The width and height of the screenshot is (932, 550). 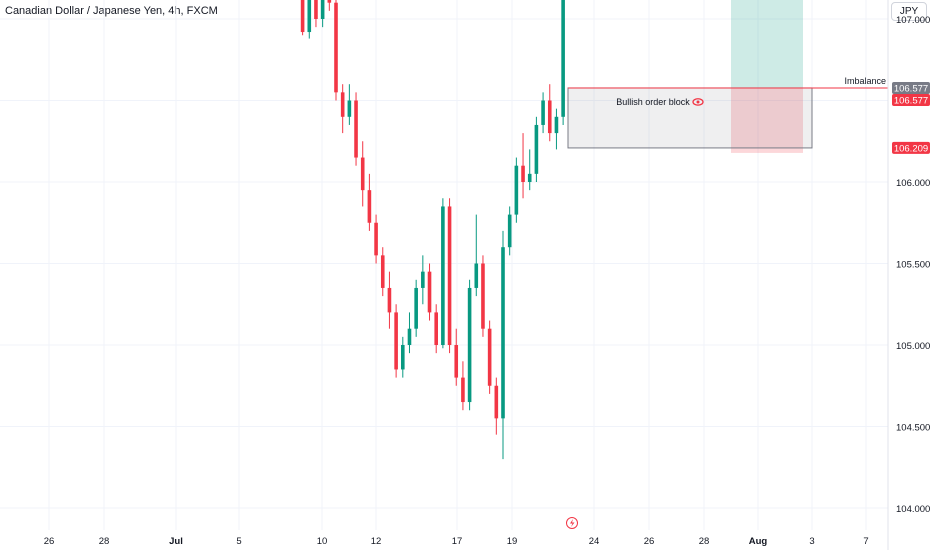 I want to click on y-tick-label: 104.000, so click(x=913, y=509).